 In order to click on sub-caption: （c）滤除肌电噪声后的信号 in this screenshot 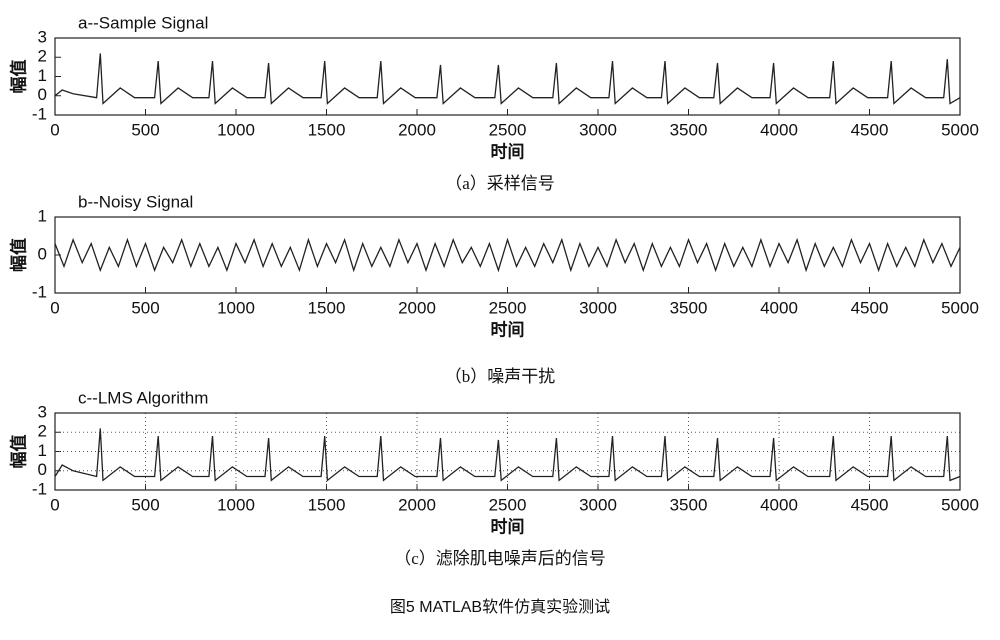, I will do `click(500, 558)`.